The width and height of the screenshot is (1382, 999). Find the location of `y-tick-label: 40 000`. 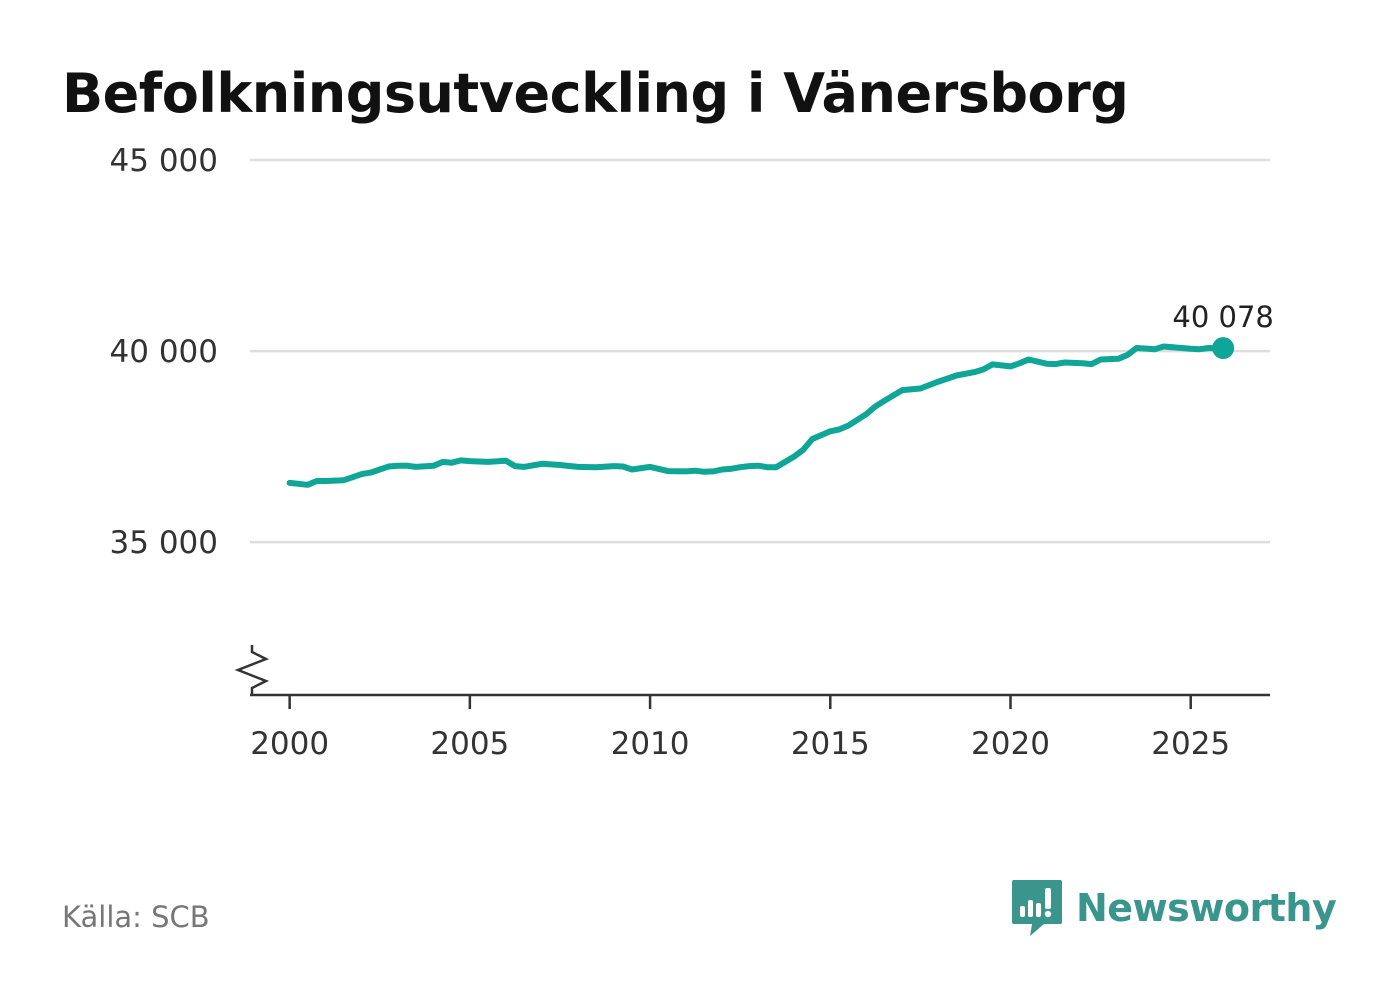

y-tick-label: 40 000 is located at coordinates (164, 352).